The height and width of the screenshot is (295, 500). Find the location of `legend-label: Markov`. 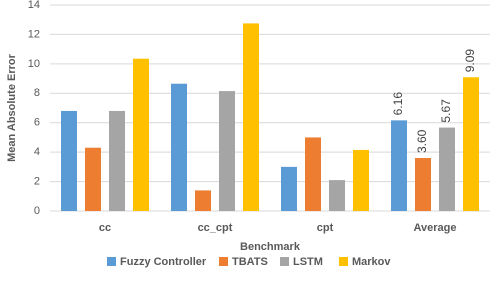

legend-label: Markov is located at coordinates (371, 262).